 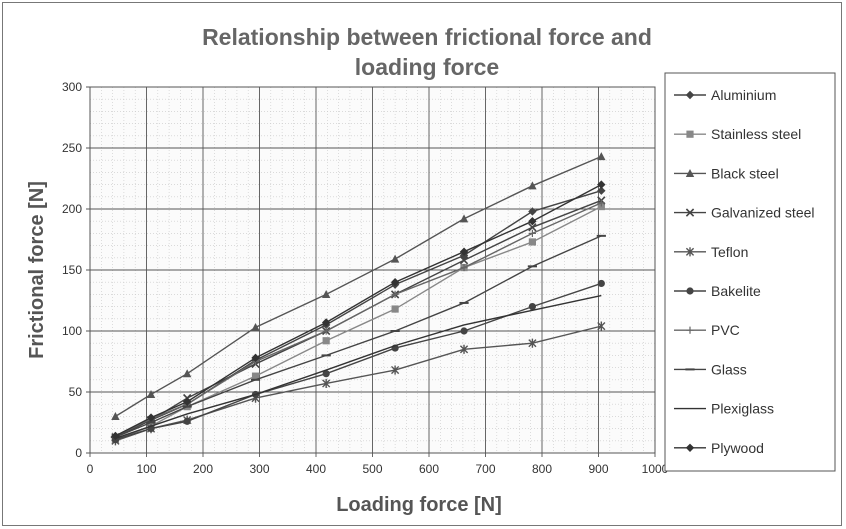 What do you see at coordinates (743, 95) in the screenshot?
I see `legend-label: Aluminium` at bounding box center [743, 95].